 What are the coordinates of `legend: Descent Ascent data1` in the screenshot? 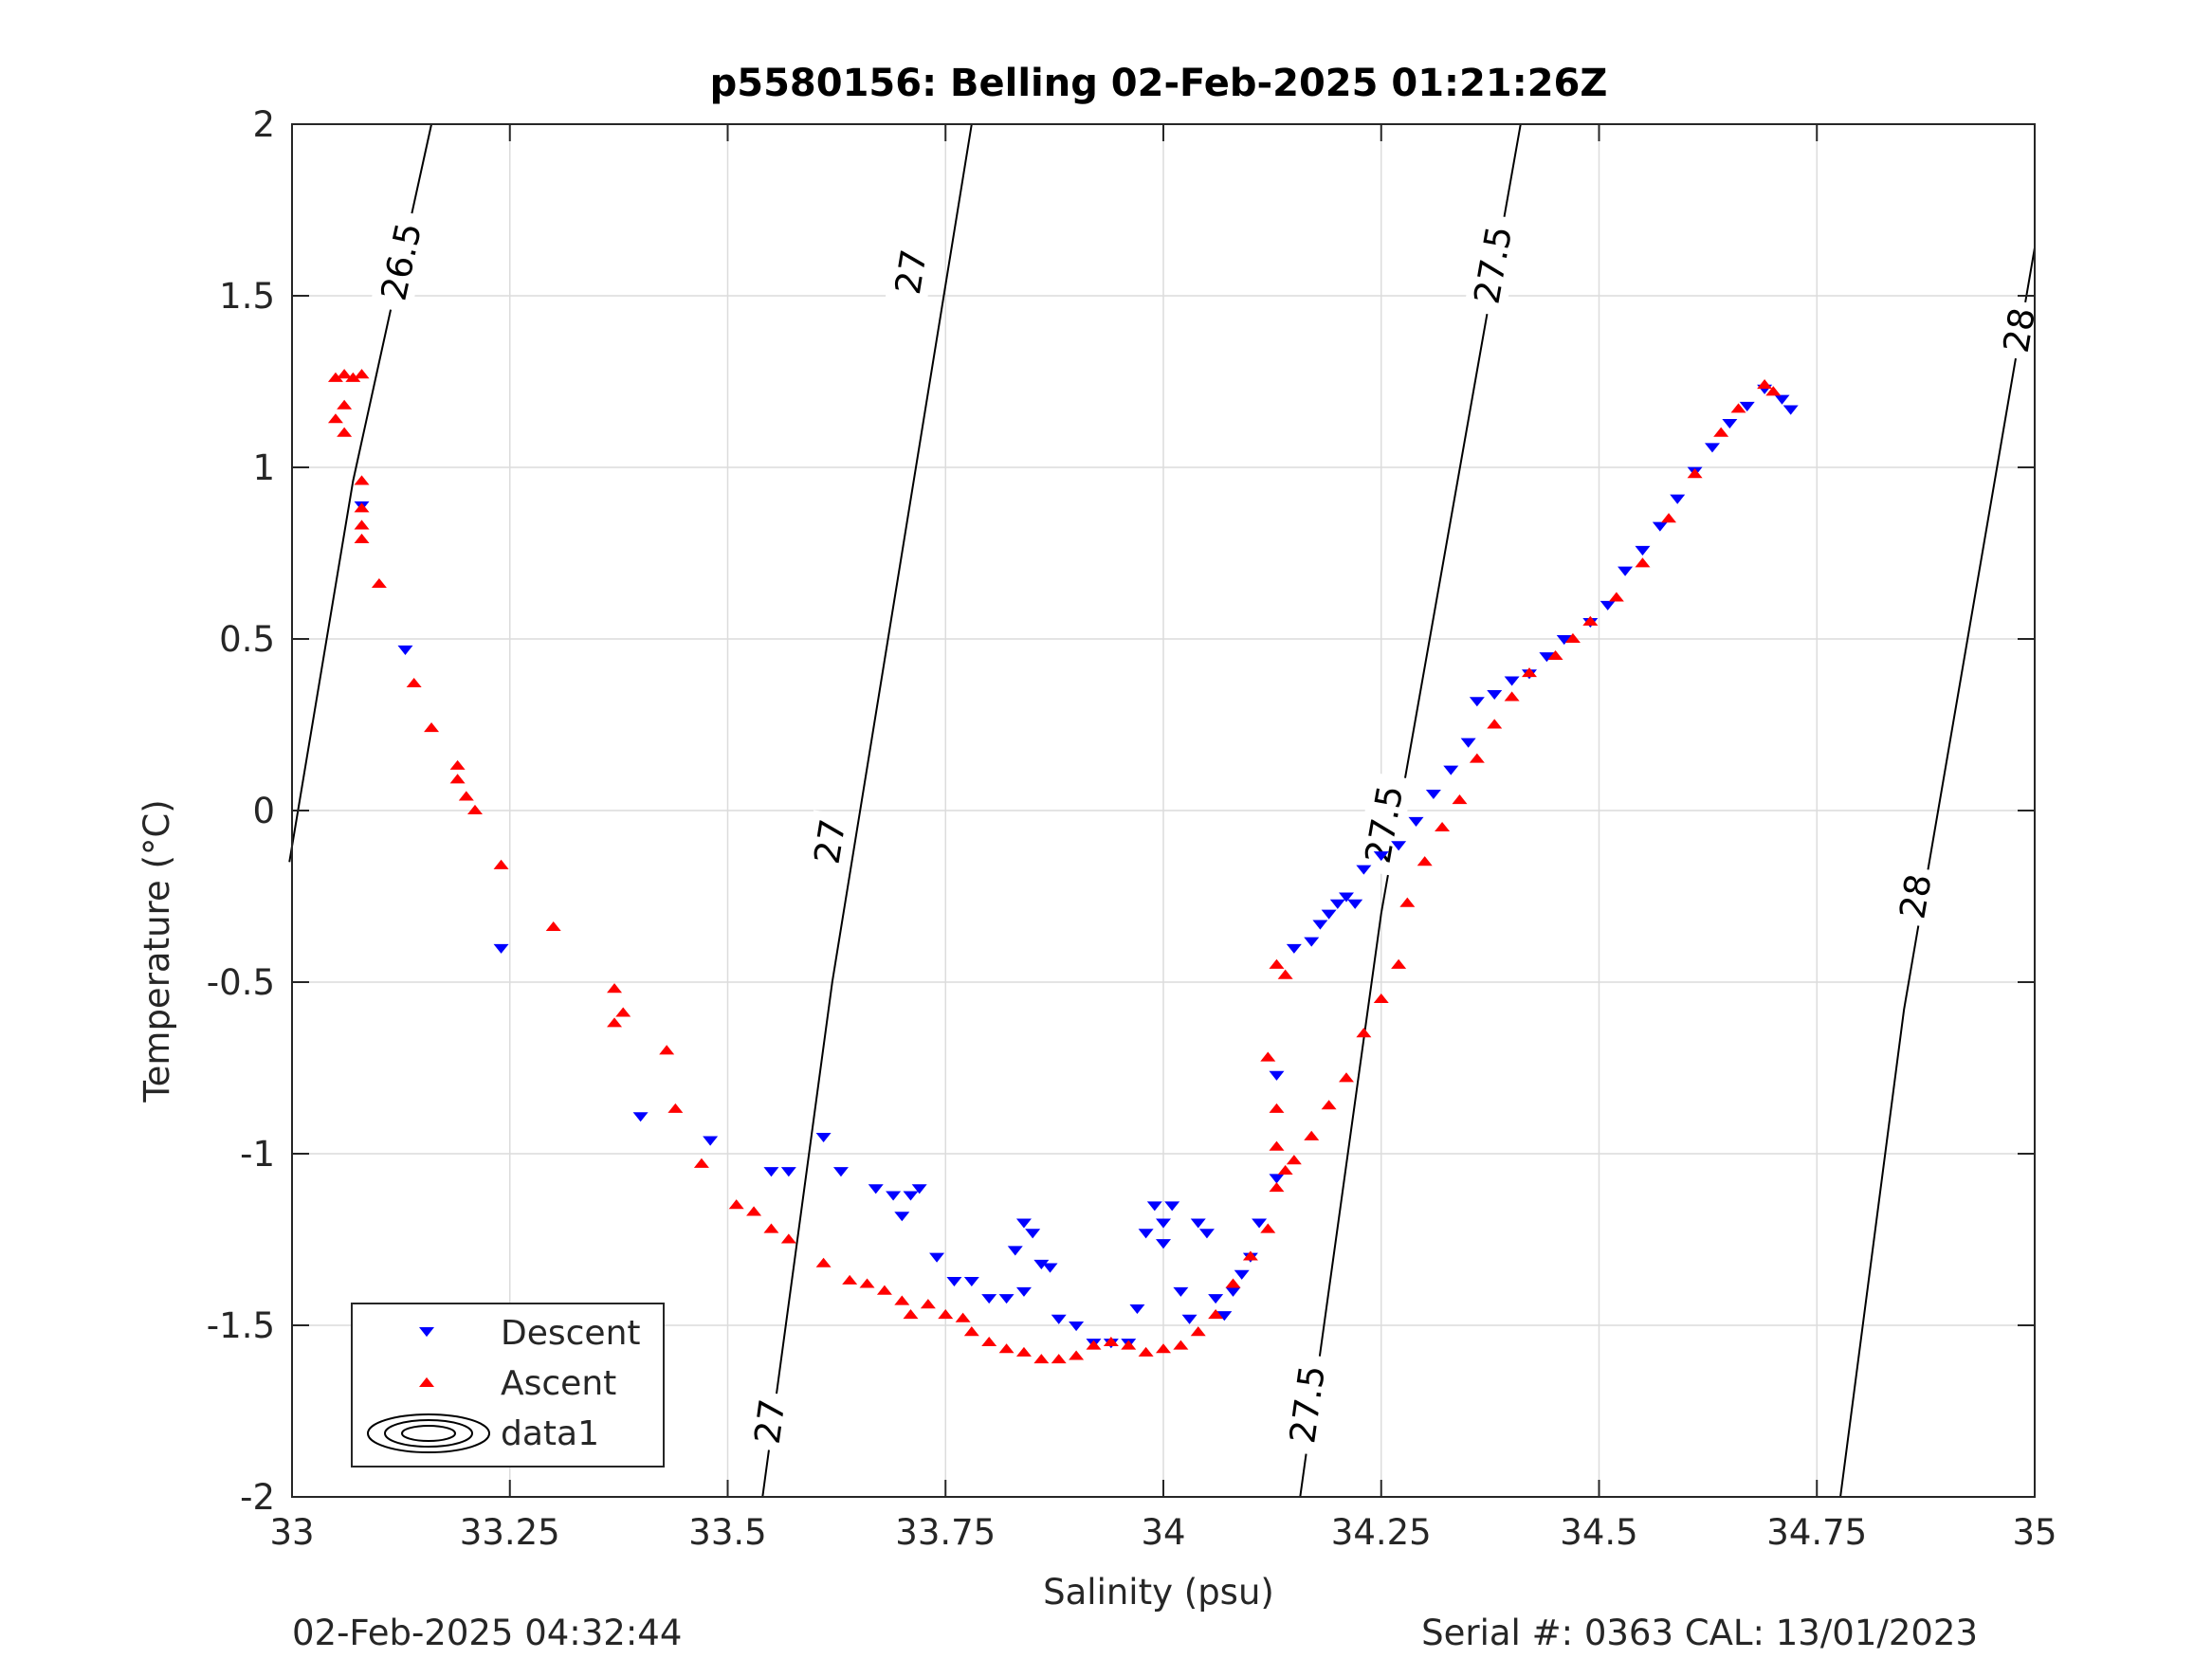 It's located at (508, 1385).